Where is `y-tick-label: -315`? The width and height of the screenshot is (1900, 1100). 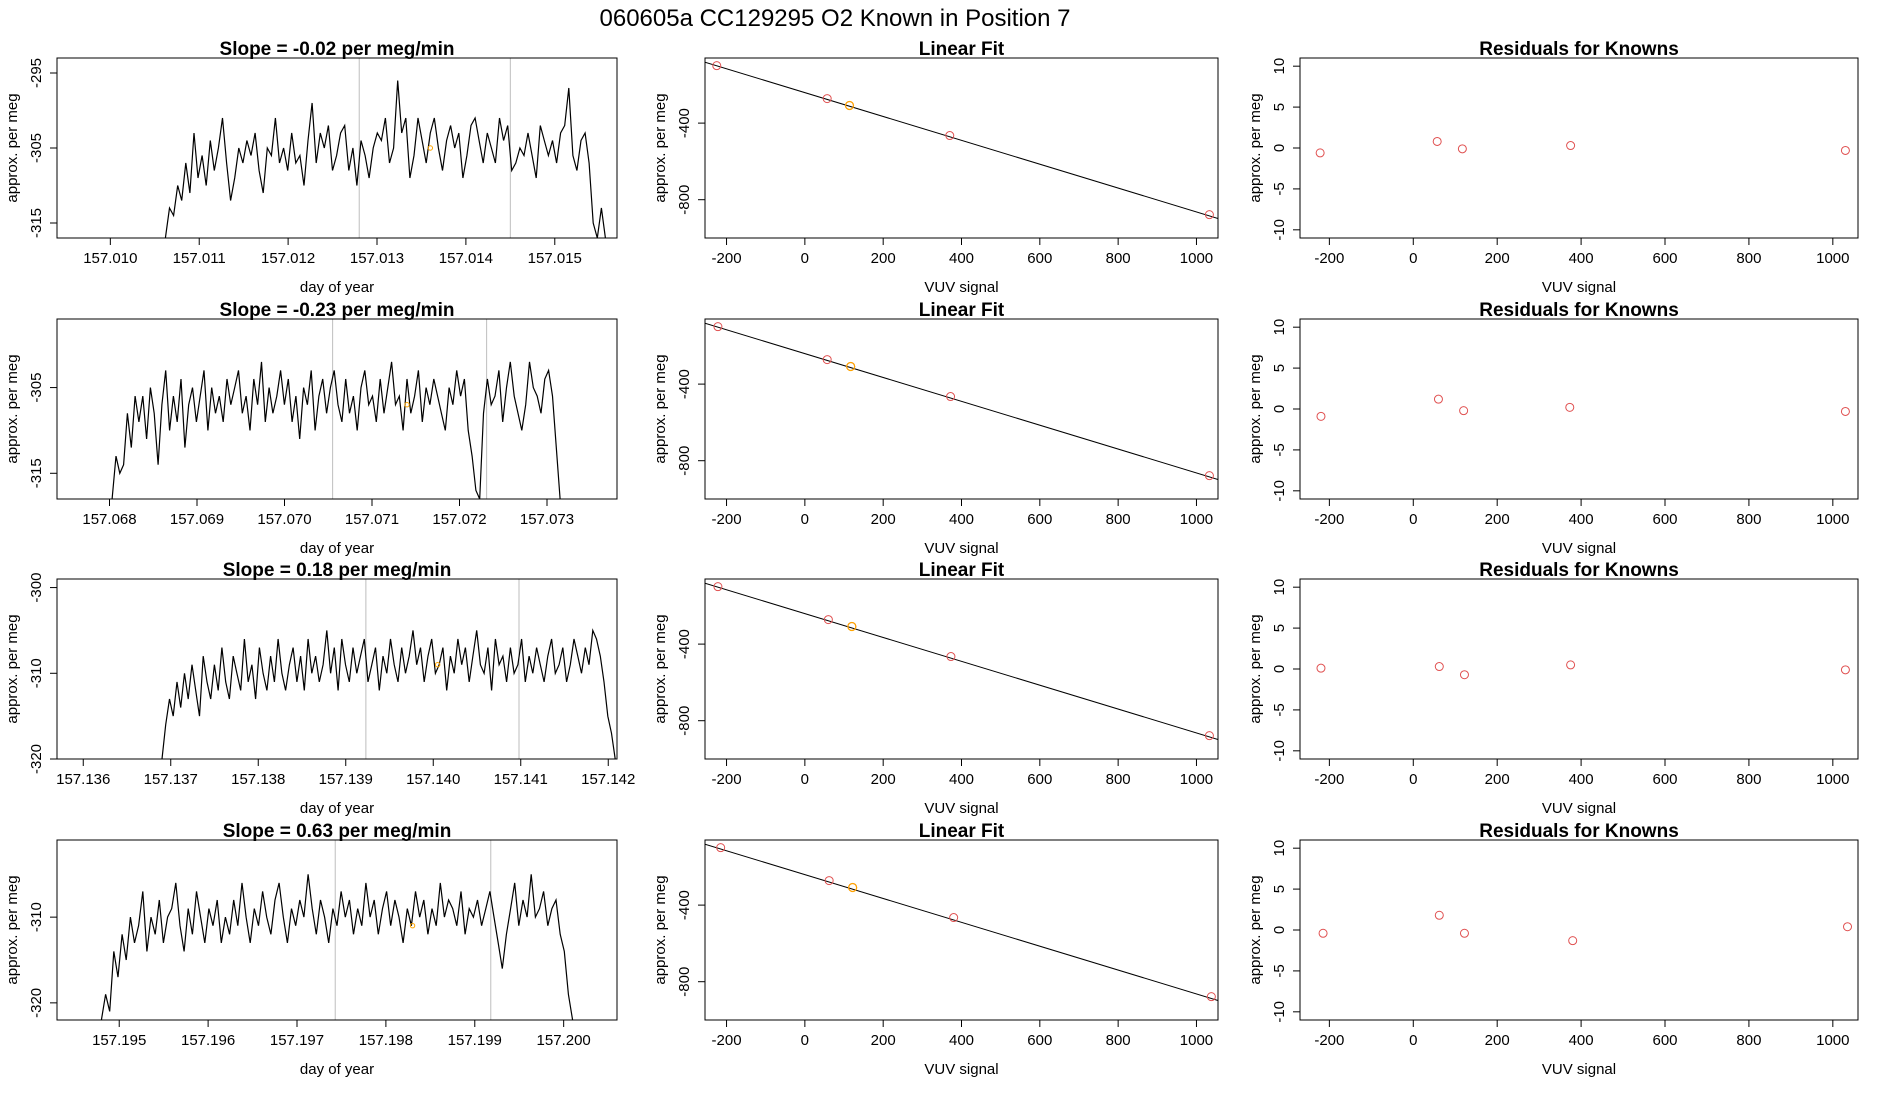 y-tick-label: -315 is located at coordinates (36, 473).